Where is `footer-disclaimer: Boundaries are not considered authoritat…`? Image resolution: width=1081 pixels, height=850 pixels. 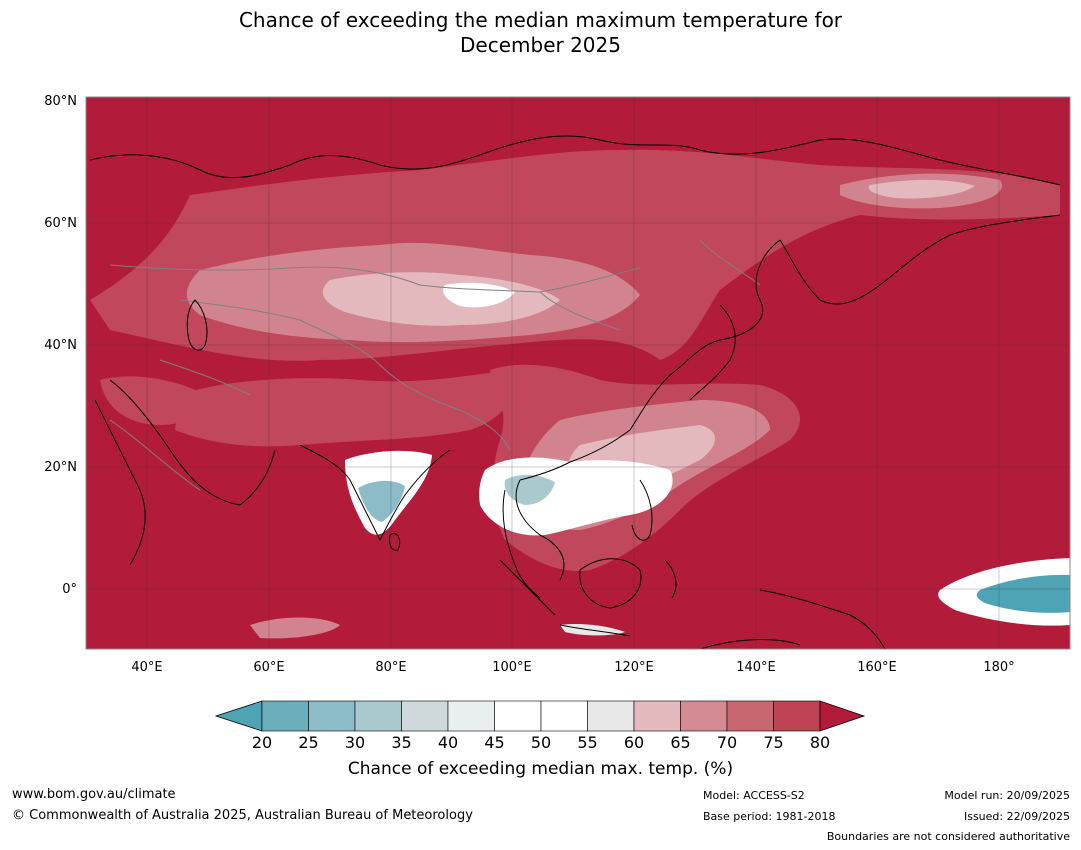 footer-disclaimer: Boundaries are not considered authoritat… is located at coordinates (948, 836).